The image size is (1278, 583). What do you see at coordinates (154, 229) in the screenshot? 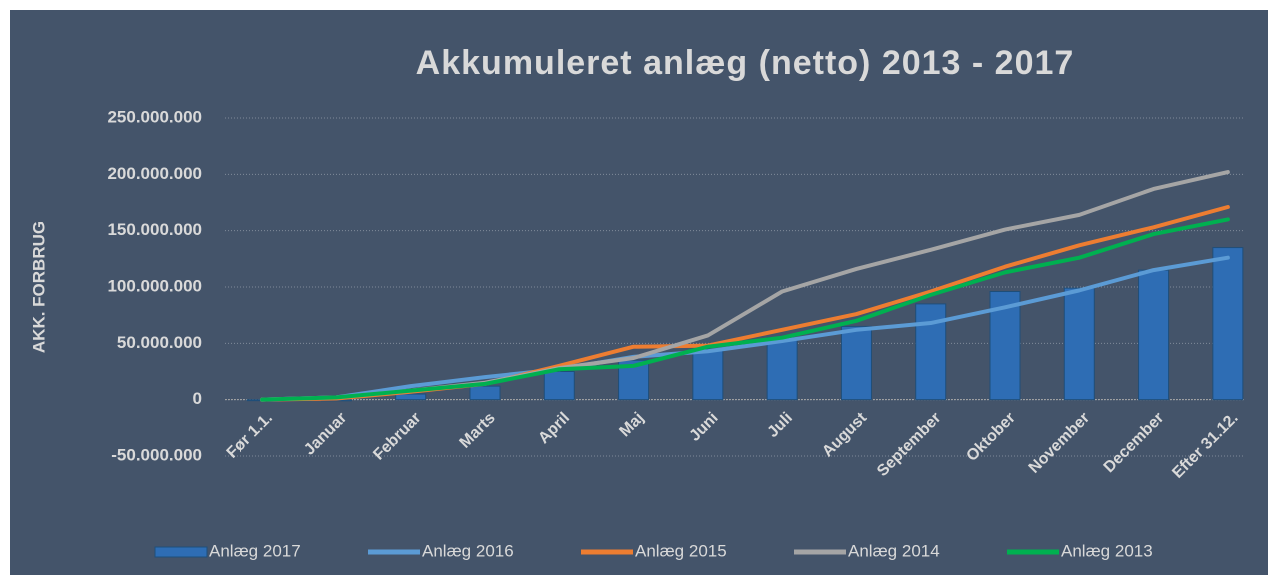
I see `y-tick-label: 150.000.000` at bounding box center [154, 229].